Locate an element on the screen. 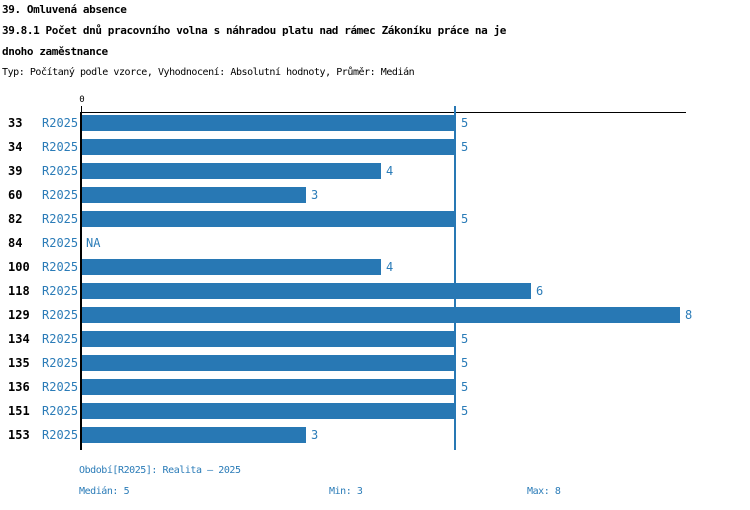 This screenshot has height=510, width=750. chart-row-33: 33 R2025 5 is located at coordinates (375, 123).